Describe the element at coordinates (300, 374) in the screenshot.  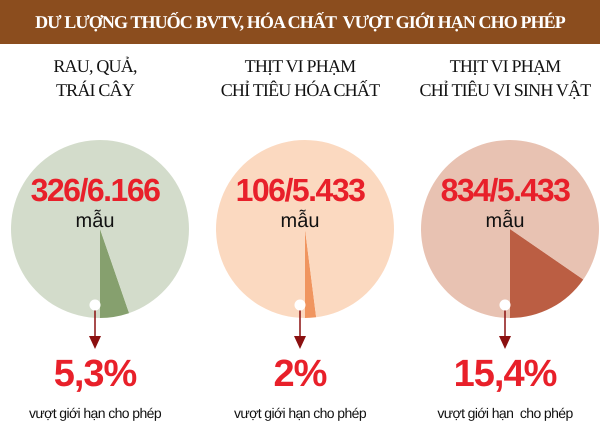
I see `text: 2%` at that location.